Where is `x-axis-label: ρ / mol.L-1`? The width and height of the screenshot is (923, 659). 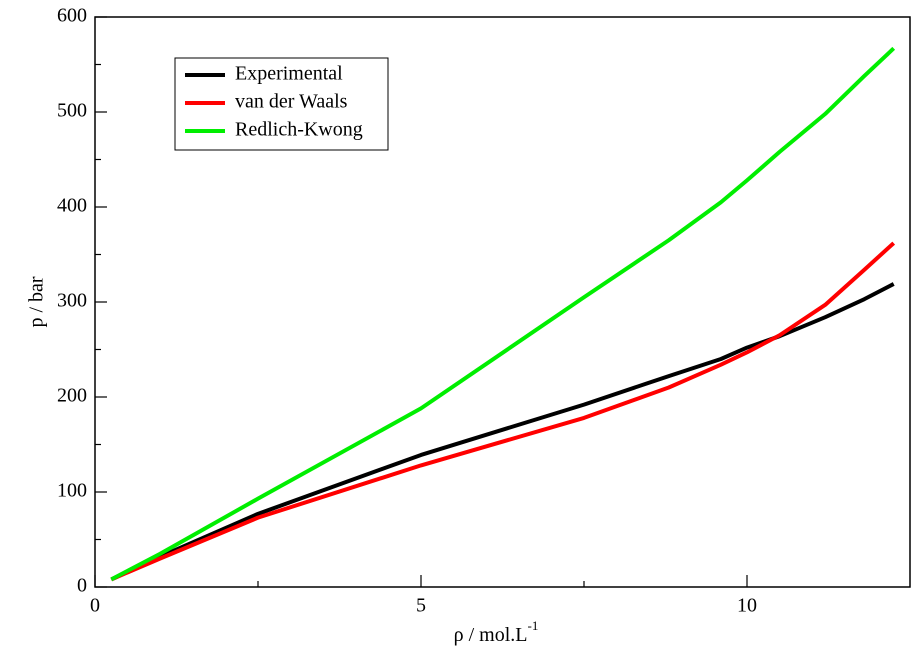 x-axis-label: ρ / mol.L-1 is located at coordinates (496, 632).